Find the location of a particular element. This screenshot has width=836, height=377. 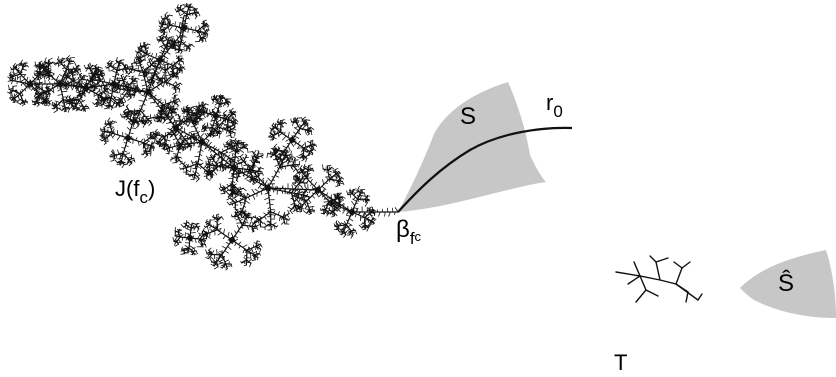

julia-label-f: f is located at coordinates (136, 188).